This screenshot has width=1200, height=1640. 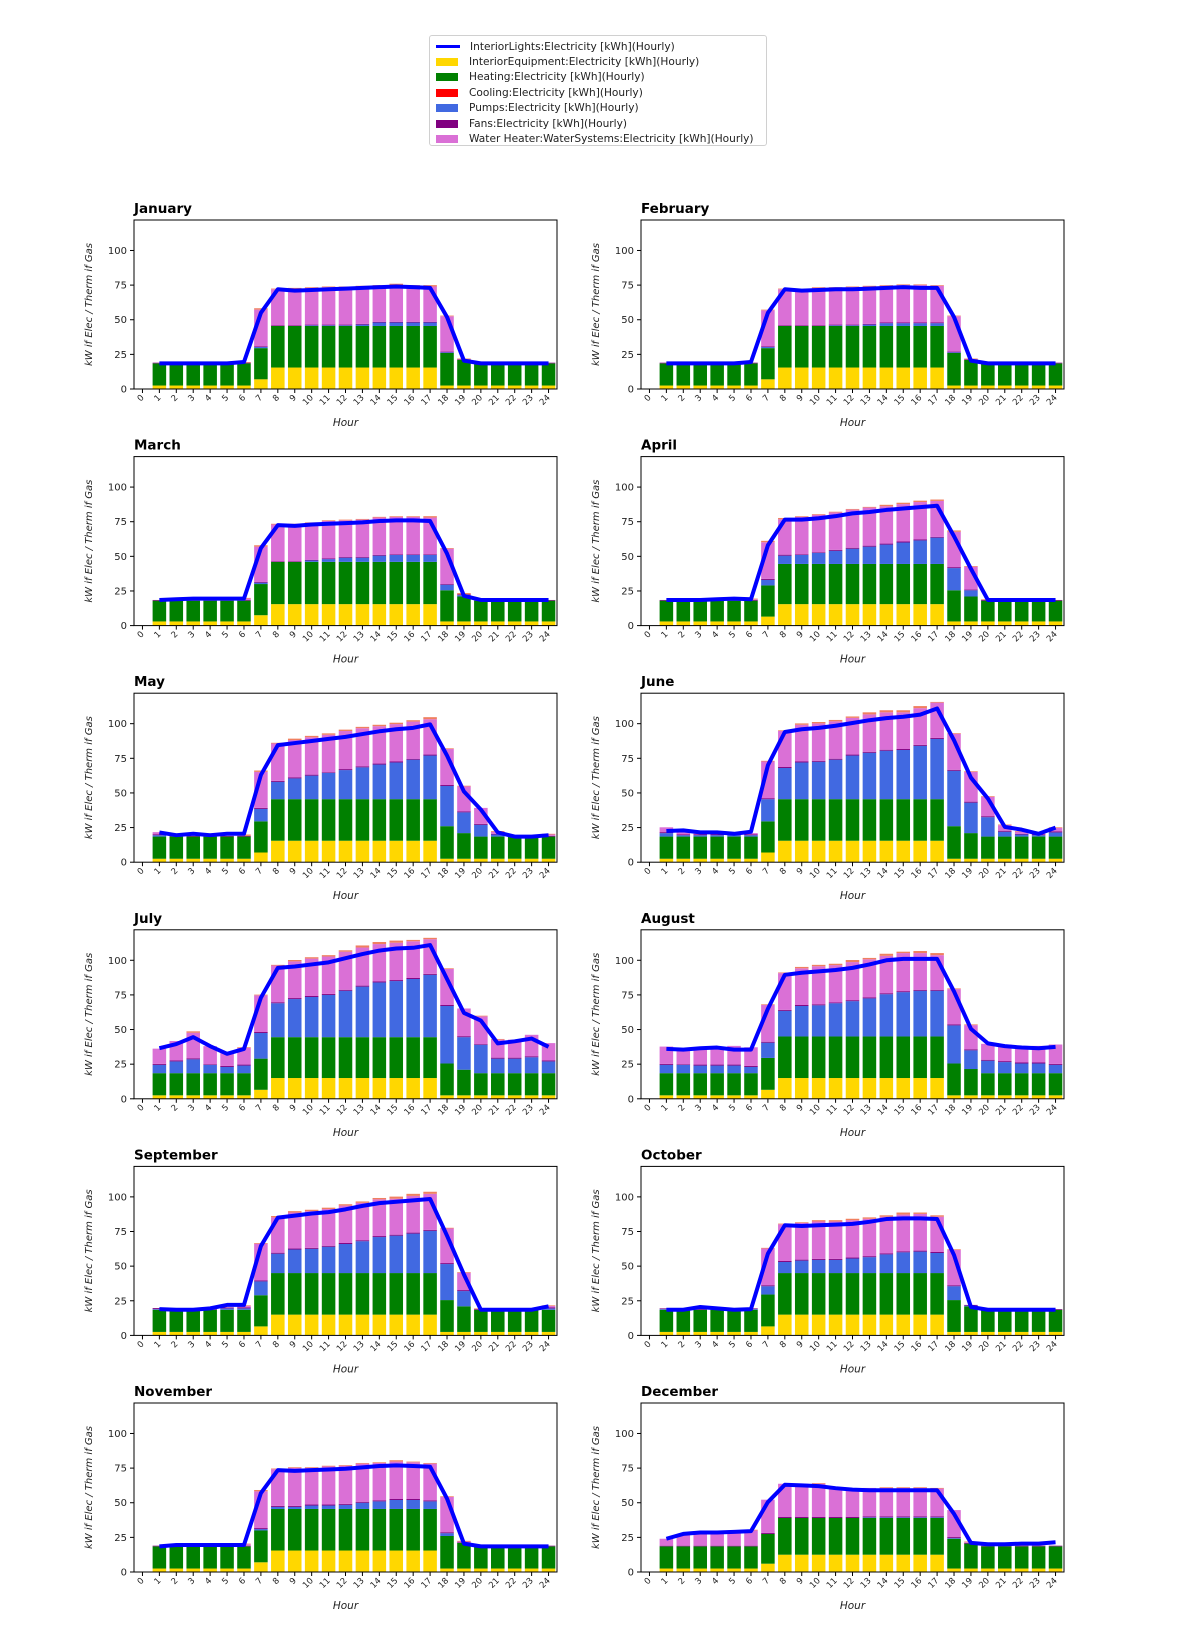 What do you see at coordinates (354, 325) in the screenshot?
I see `lights-line` at bounding box center [354, 325].